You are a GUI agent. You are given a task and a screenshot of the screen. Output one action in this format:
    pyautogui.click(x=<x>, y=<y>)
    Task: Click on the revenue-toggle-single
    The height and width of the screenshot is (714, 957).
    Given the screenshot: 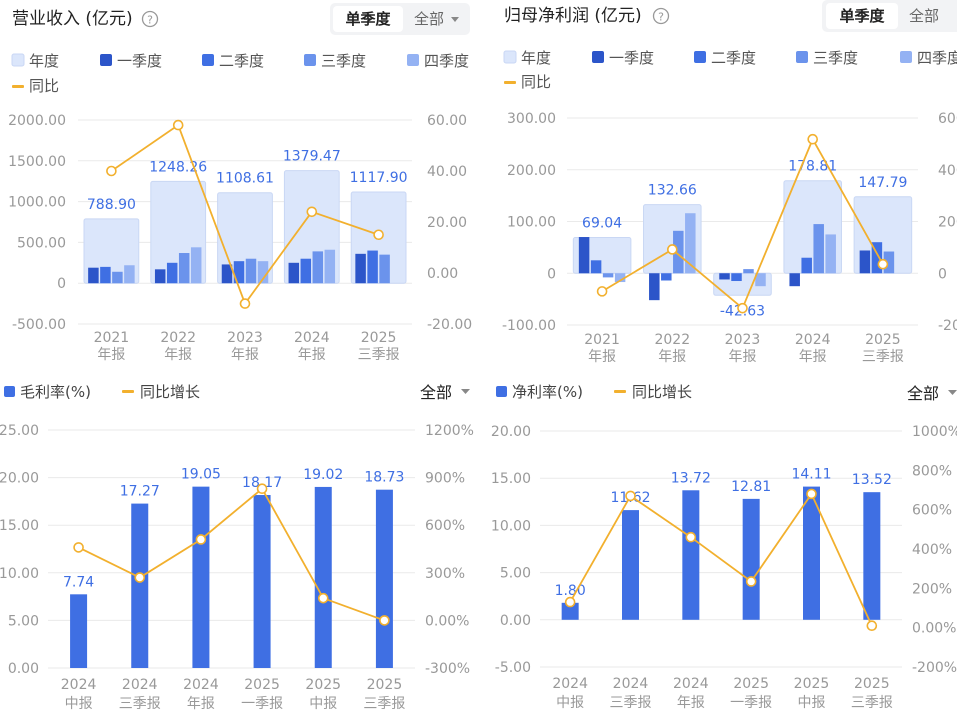 What is the action you would take?
    pyautogui.click(x=368, y=19)
    